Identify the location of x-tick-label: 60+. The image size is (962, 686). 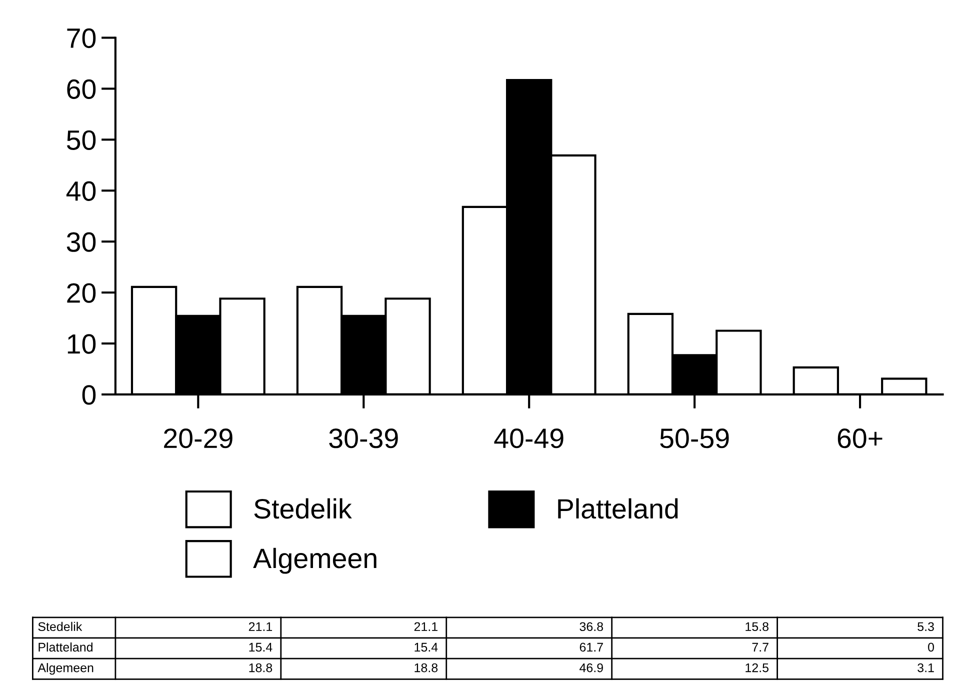
(860, 438).